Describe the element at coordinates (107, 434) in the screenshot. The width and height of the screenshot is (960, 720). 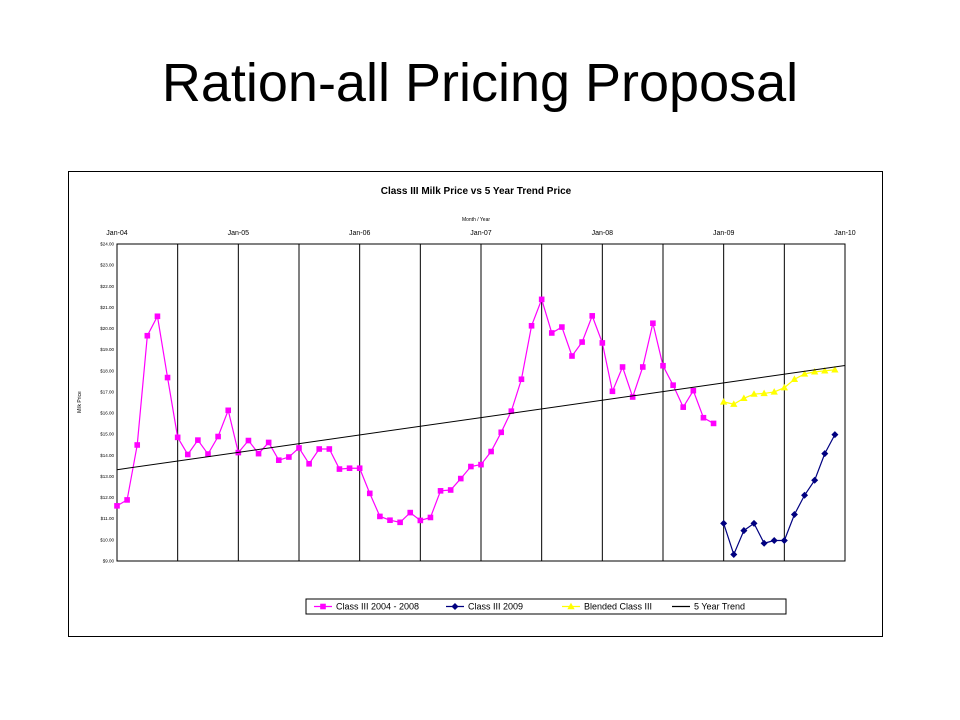
I see `y-tick-label: $15.00` at that location.